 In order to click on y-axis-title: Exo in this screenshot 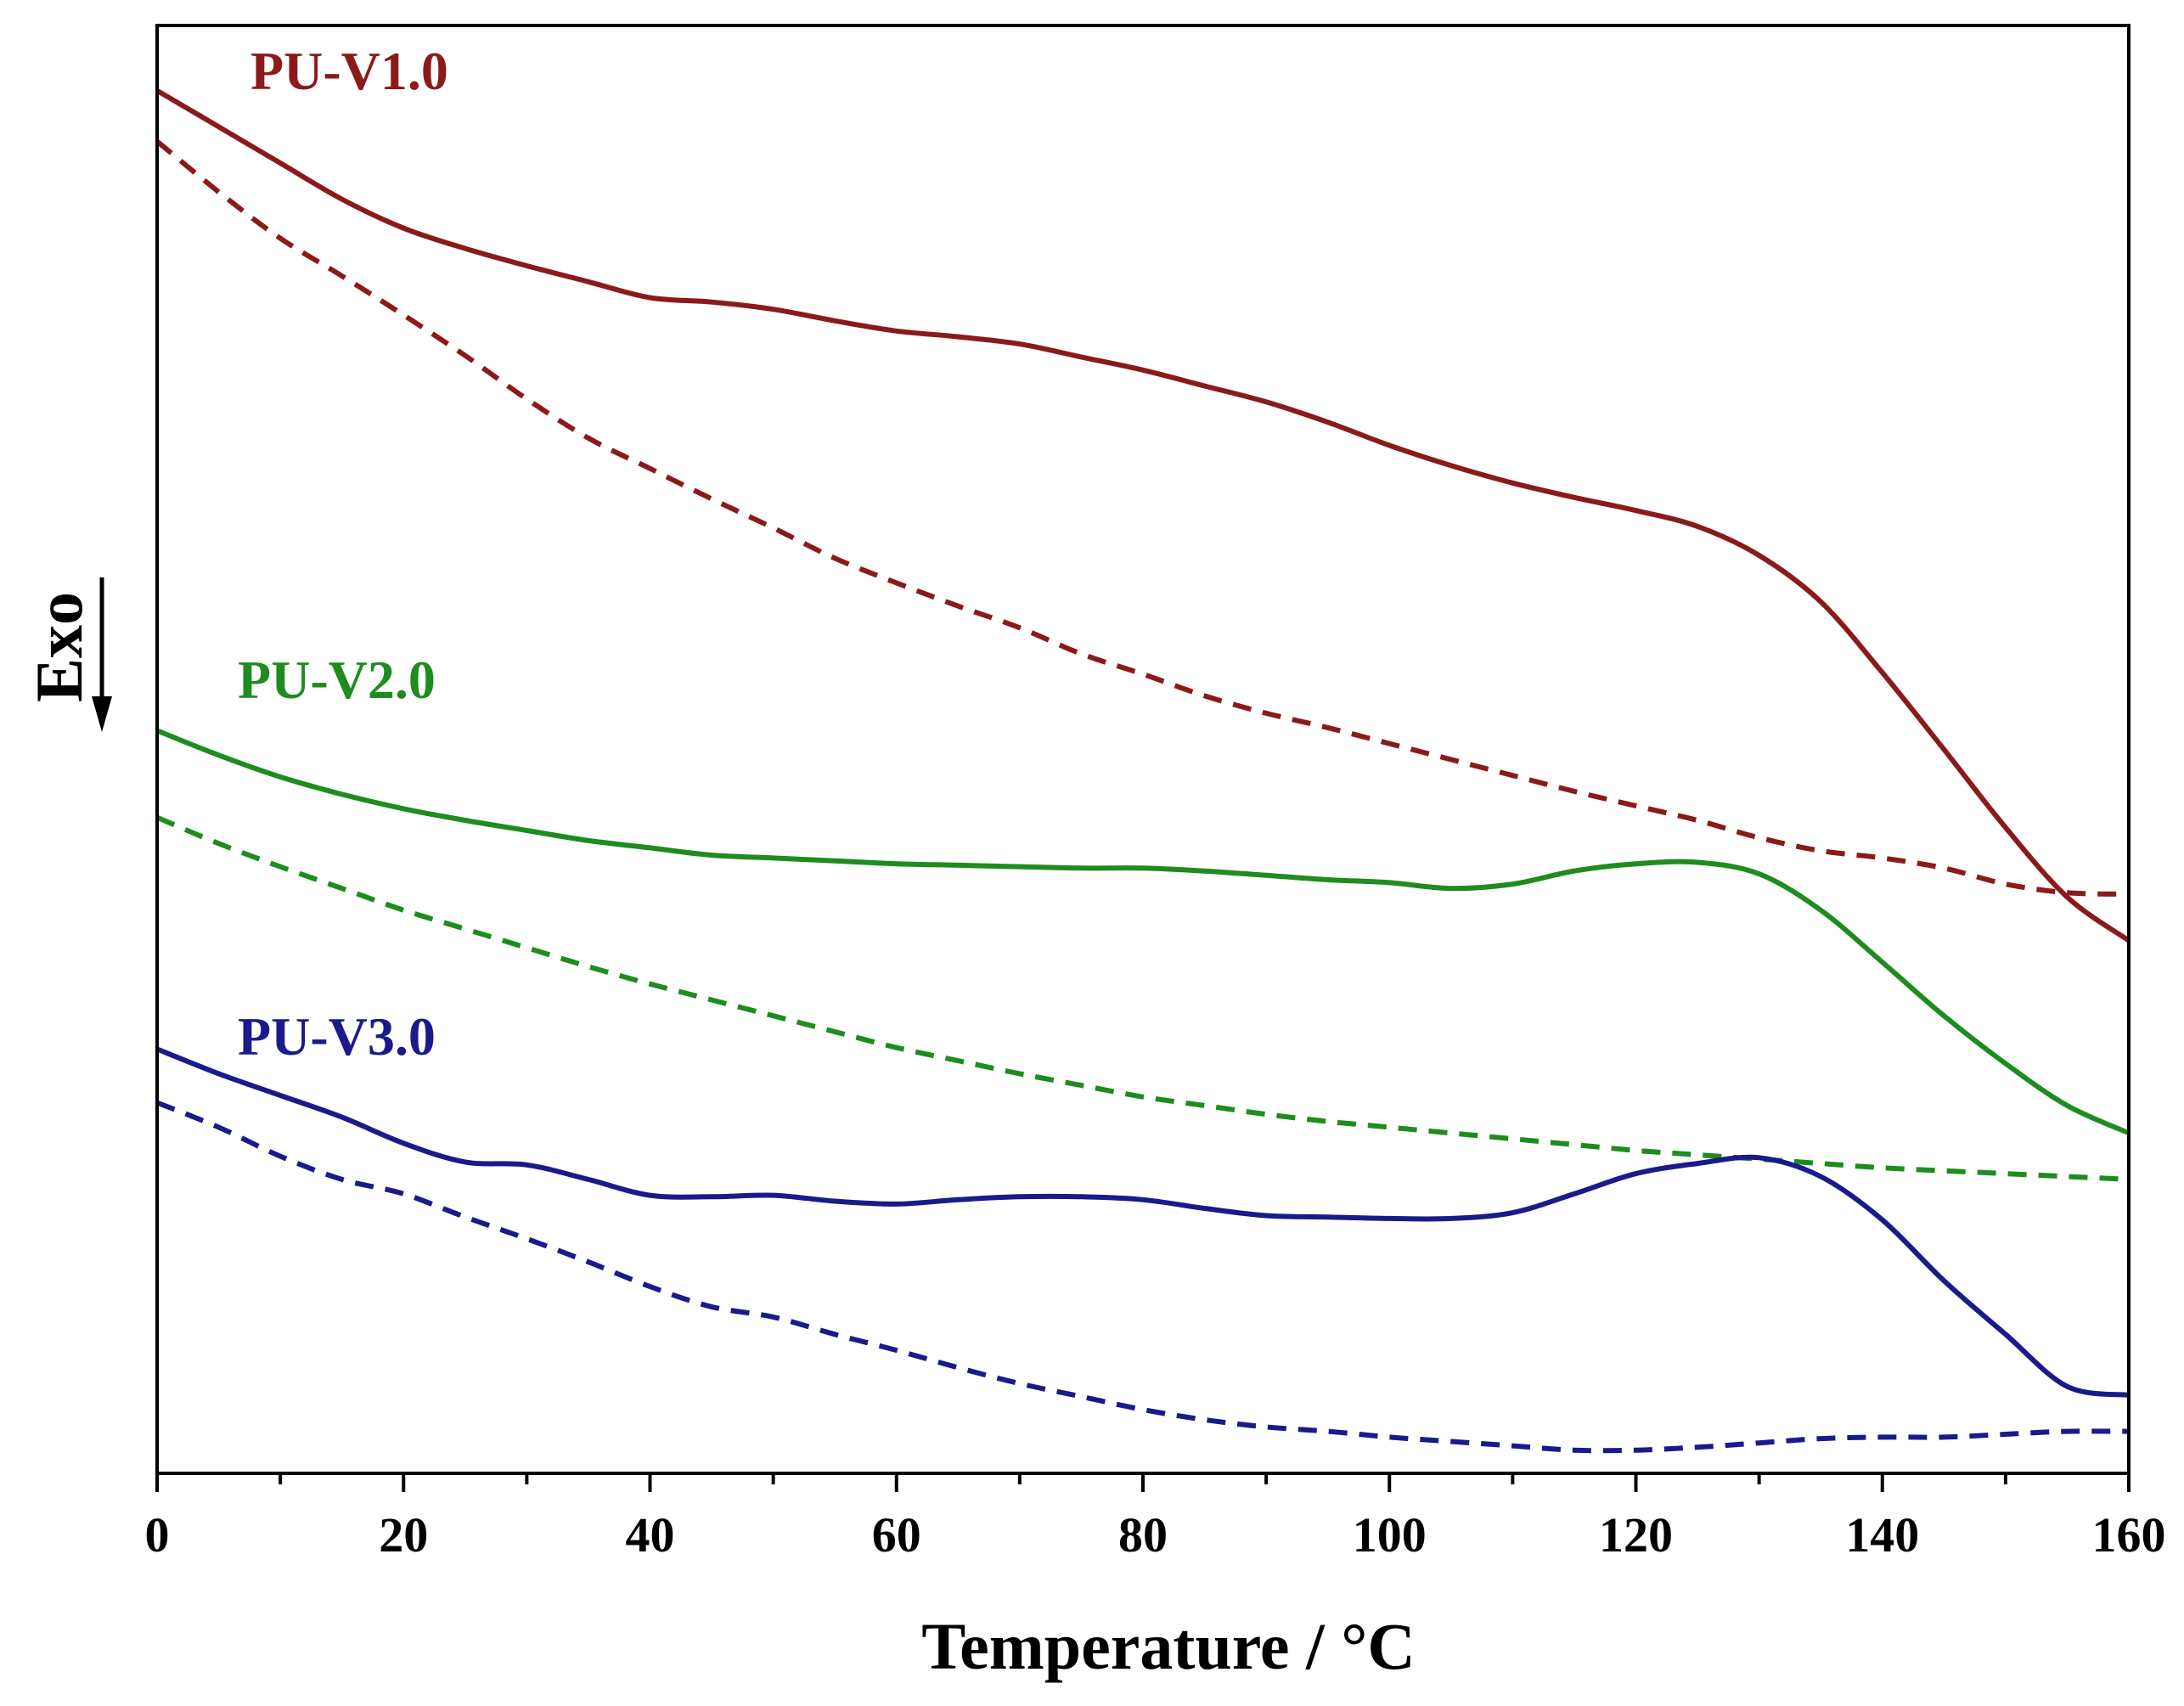, I will do `click(59, 647)`.